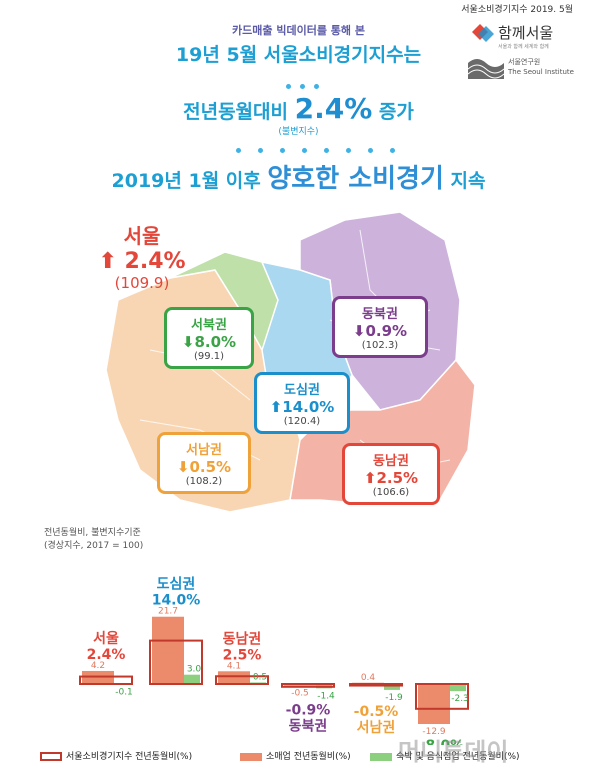  What do you see at coordinates (458, 757) in the screenshot?
I see `legend-label: 숙박 및 음식점업 전년동월비(%)` at bounding box center [458, 757].